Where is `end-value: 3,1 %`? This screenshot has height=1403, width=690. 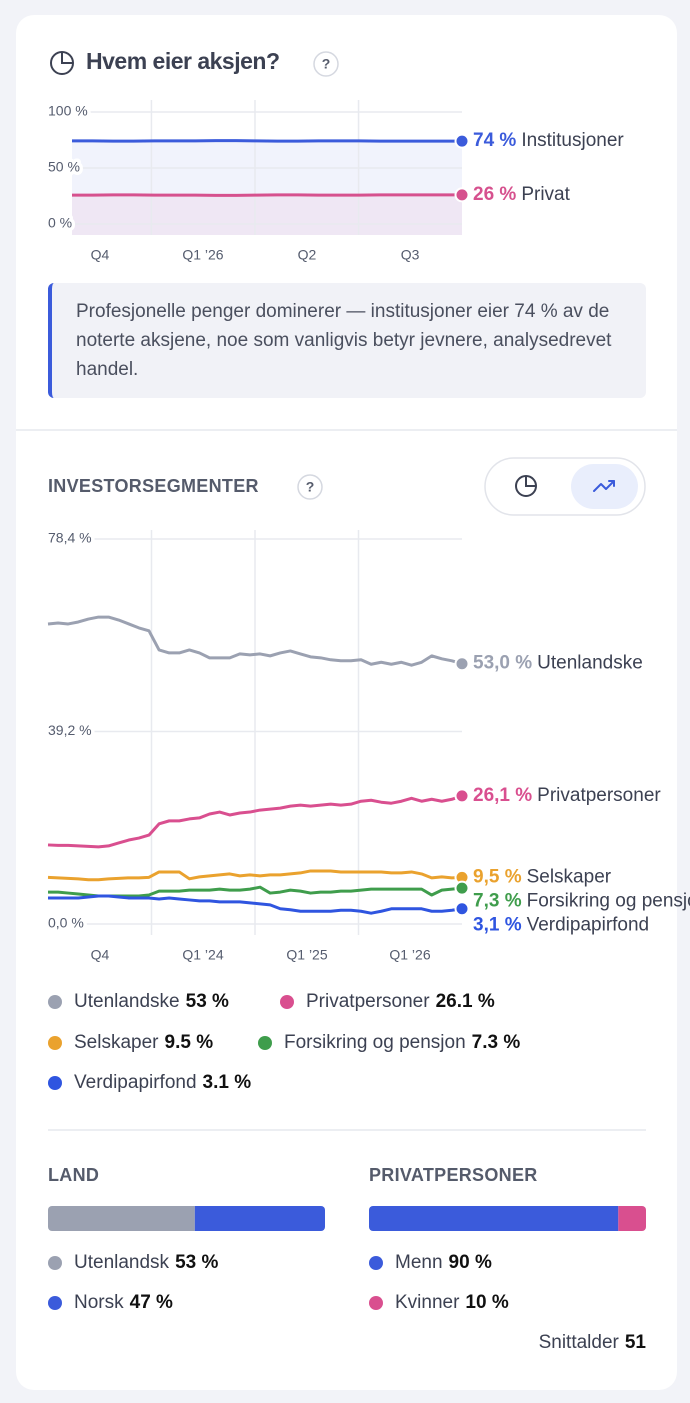
end-value: 3,1 % is located at coordinates (497, 924).